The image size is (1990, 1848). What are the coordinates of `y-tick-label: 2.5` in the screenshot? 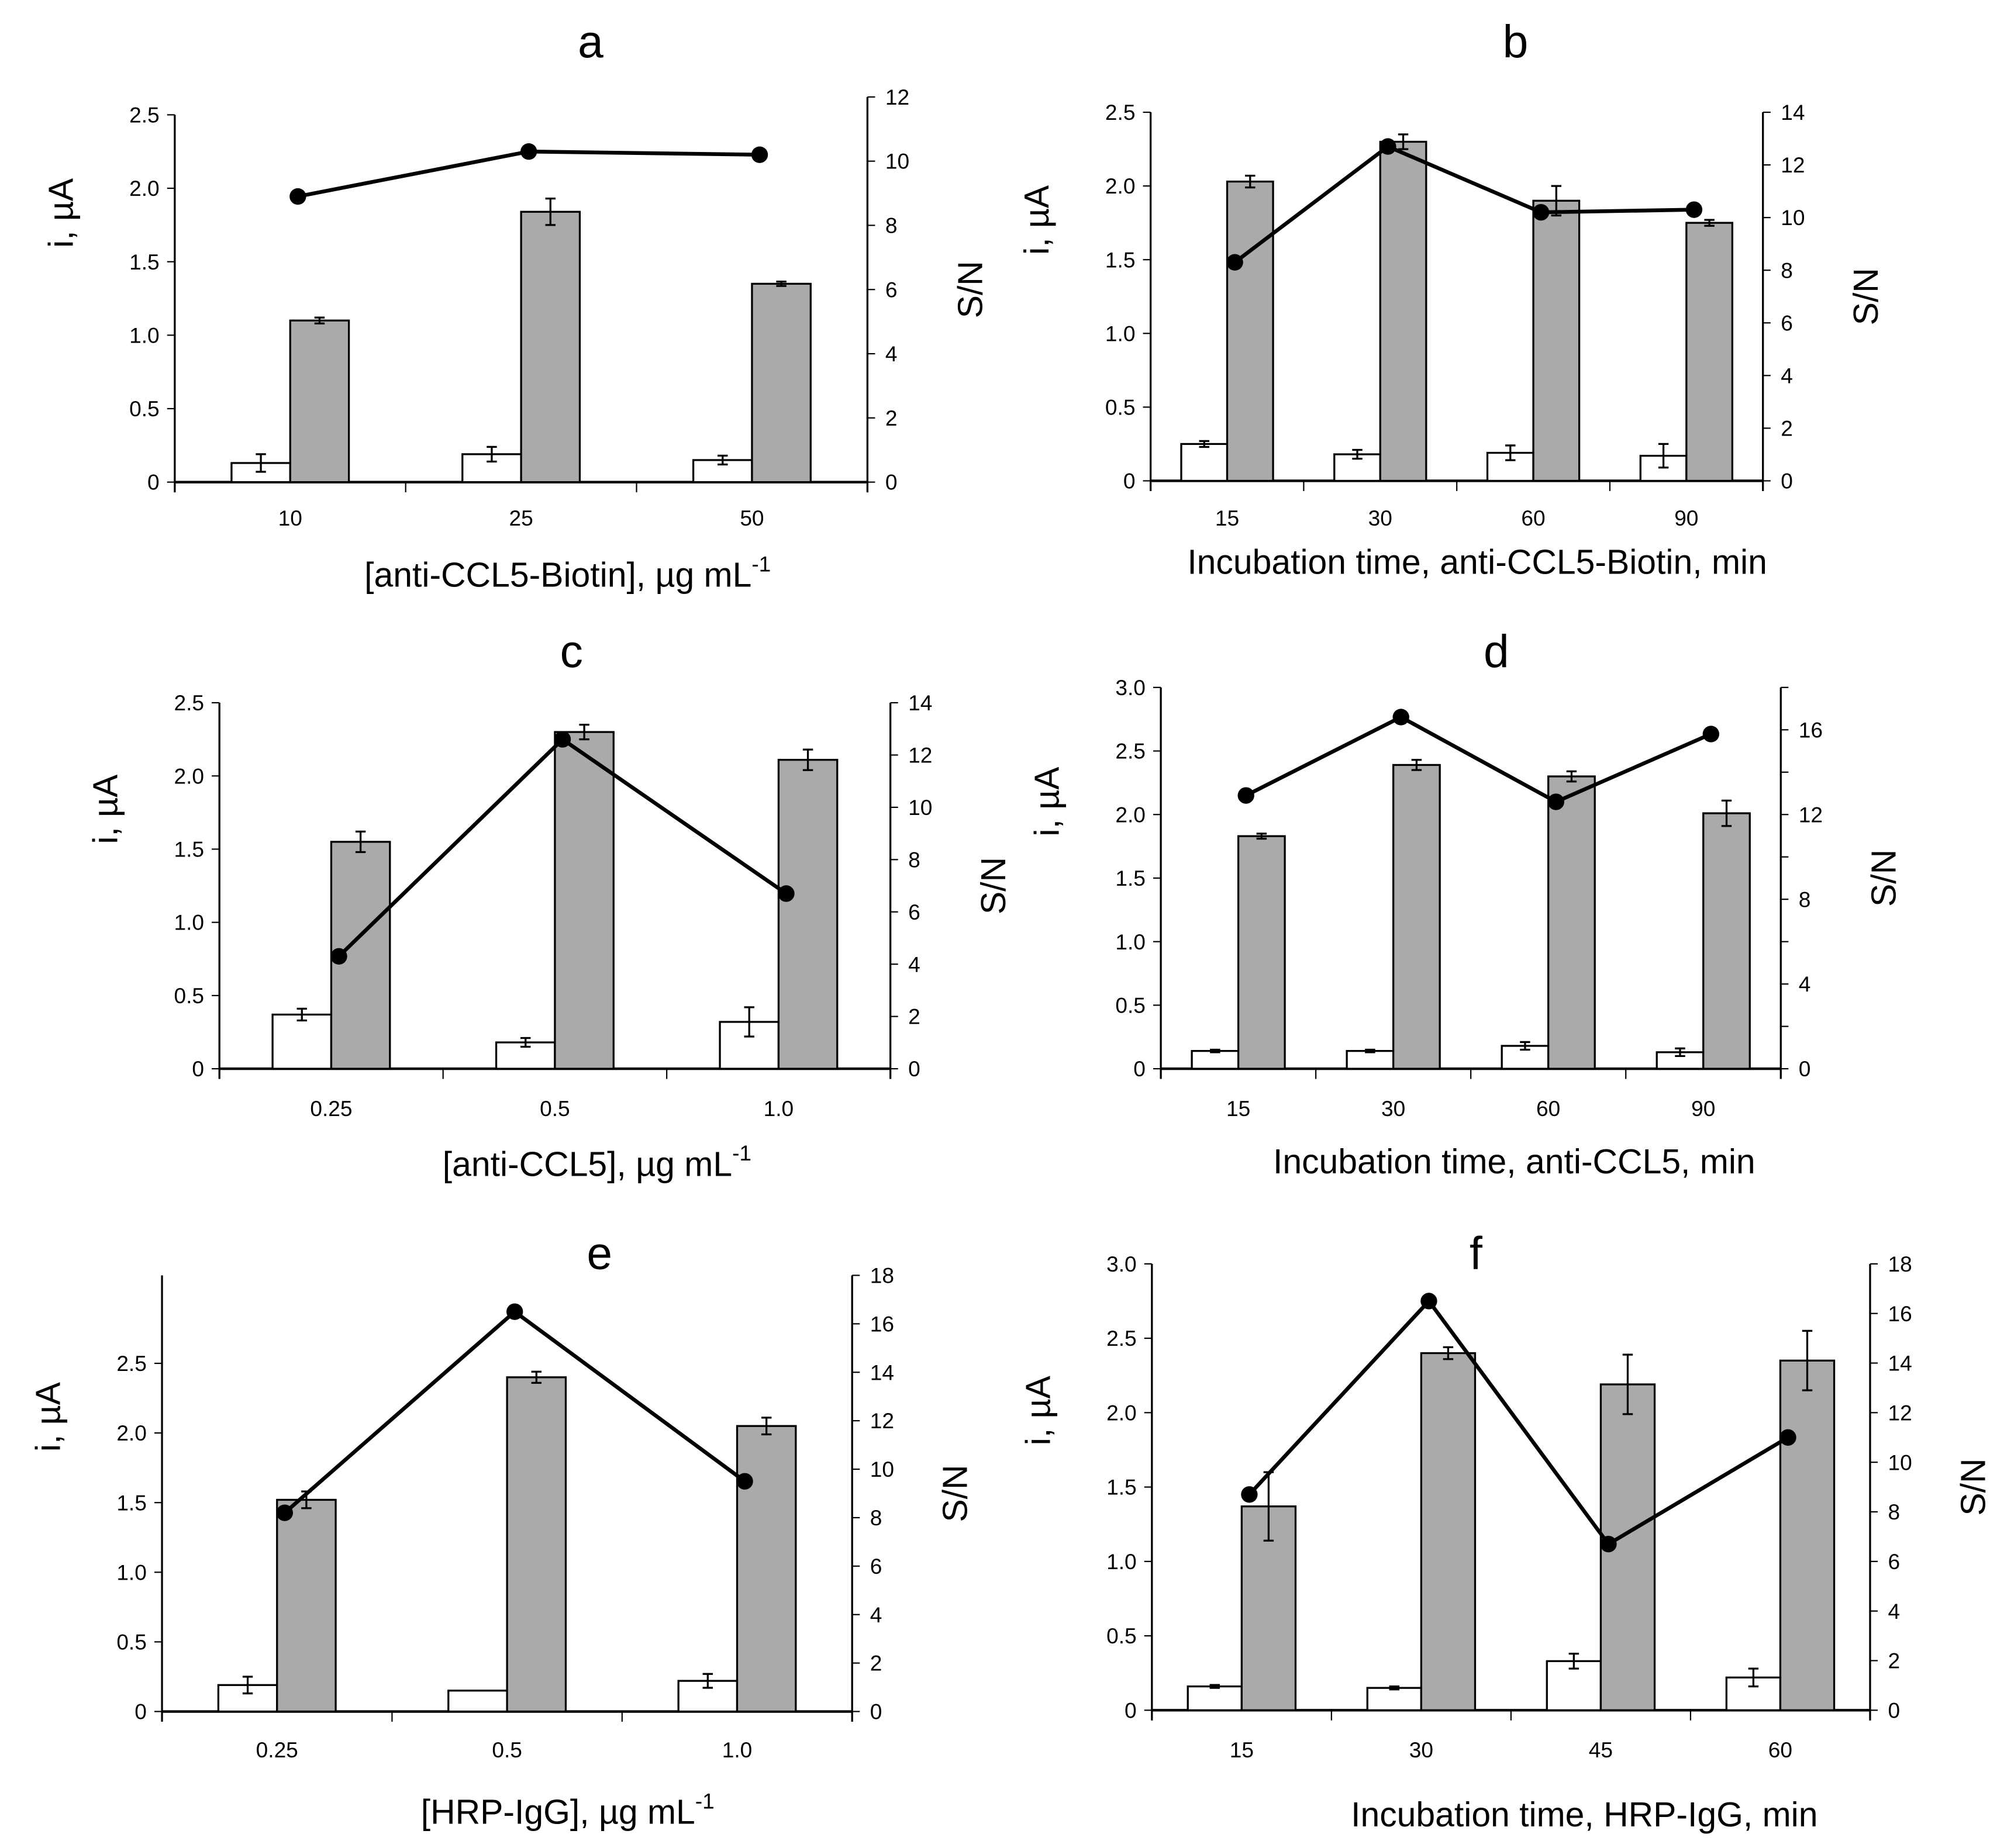 It's located at (131, 1363).